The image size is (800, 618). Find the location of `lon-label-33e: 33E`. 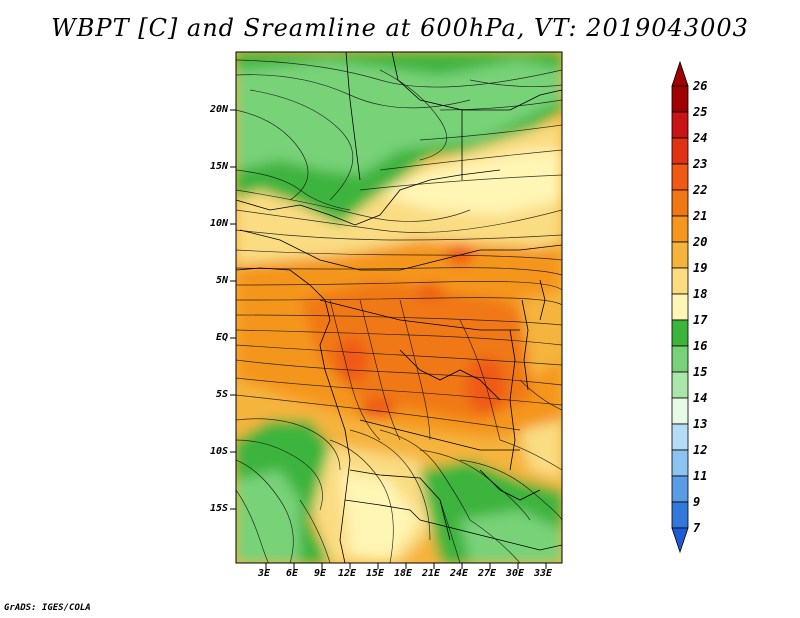

lon-label-33e: 33E is located at coordinates (543, 573).